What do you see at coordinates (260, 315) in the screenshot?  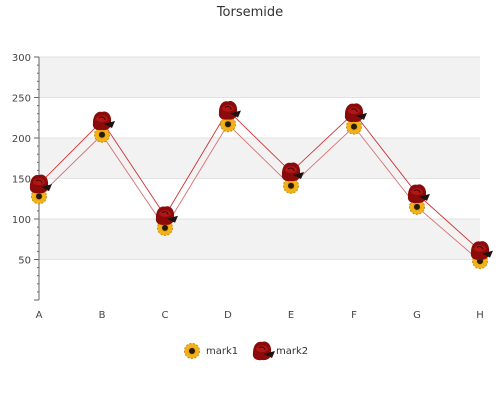 I see `x-axis: A B C D E F G H` at bounding box center [260, 315].